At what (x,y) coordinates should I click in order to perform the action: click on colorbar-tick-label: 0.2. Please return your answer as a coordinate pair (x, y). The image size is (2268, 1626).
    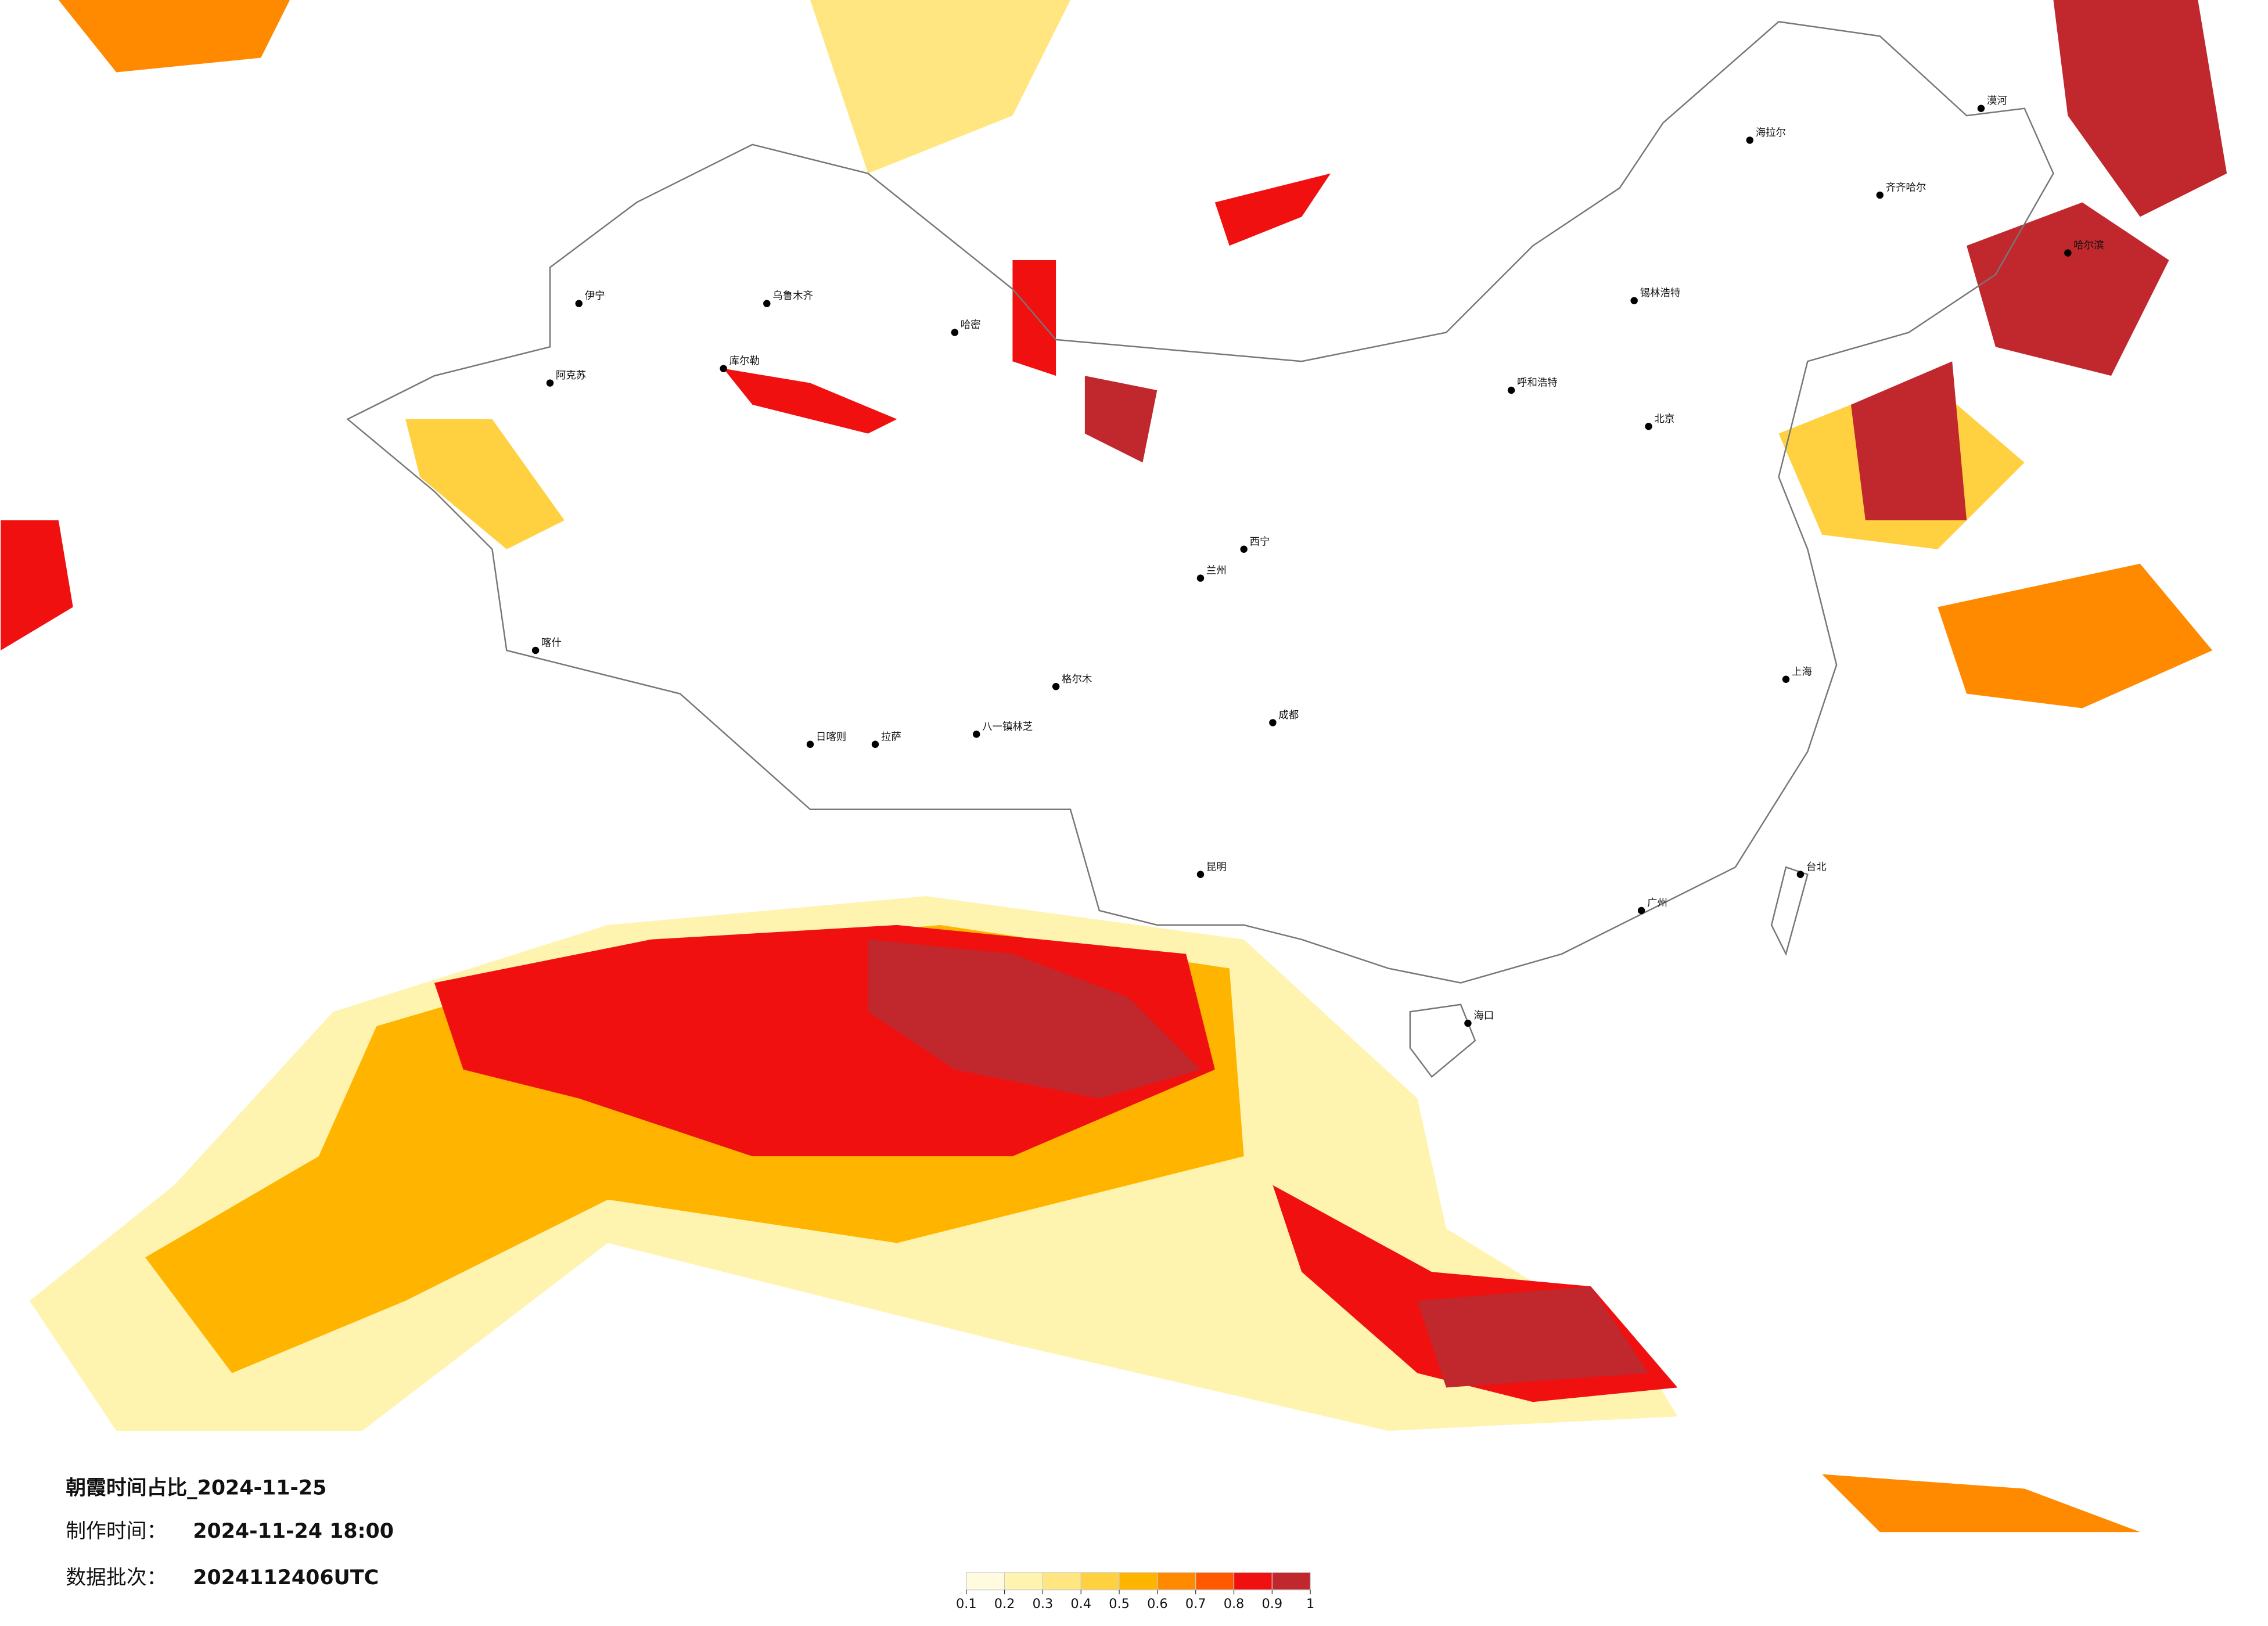
    Looking at the image, I should click on (1004, 1603).